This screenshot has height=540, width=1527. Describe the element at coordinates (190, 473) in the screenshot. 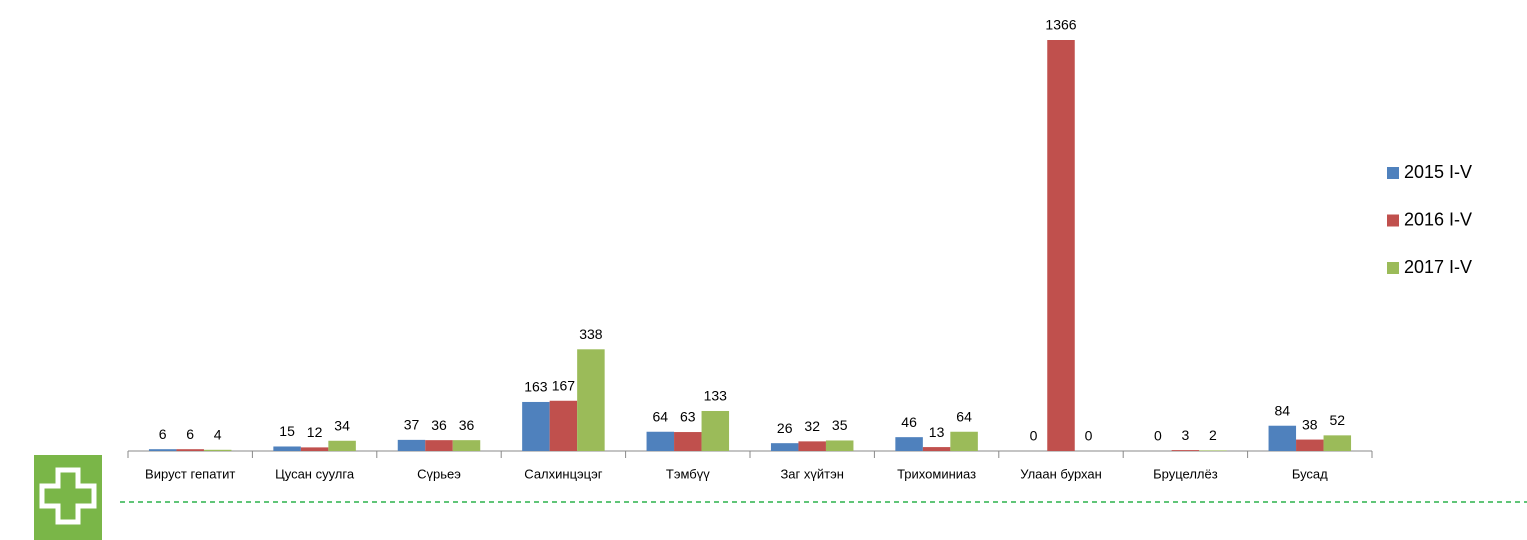

I see `x-tick-label: Вируст гепатит` at that location.